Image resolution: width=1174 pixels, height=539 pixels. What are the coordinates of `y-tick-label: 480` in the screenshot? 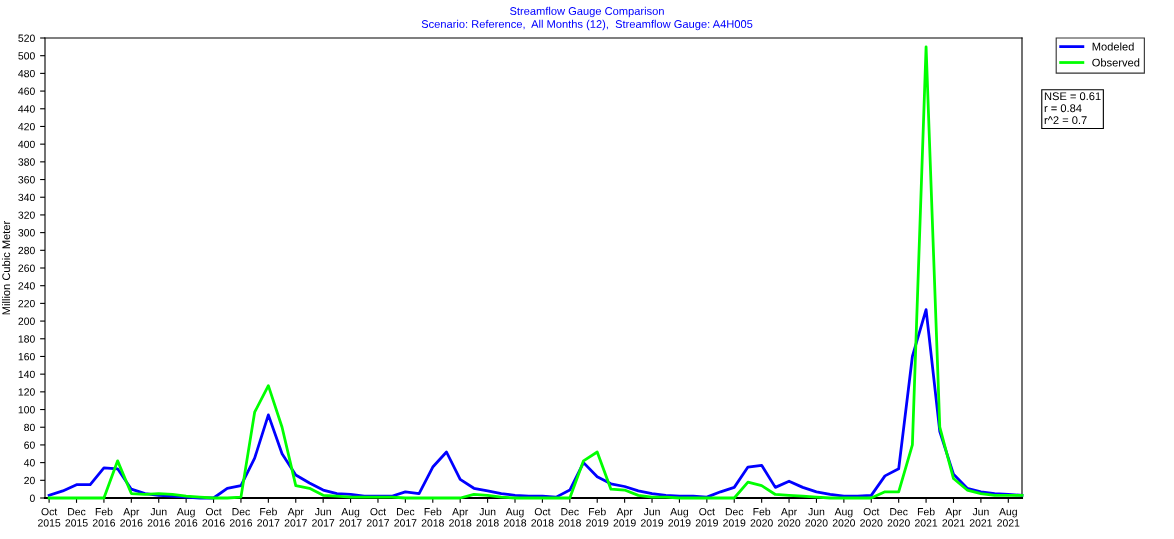 It's located at (26, 73).